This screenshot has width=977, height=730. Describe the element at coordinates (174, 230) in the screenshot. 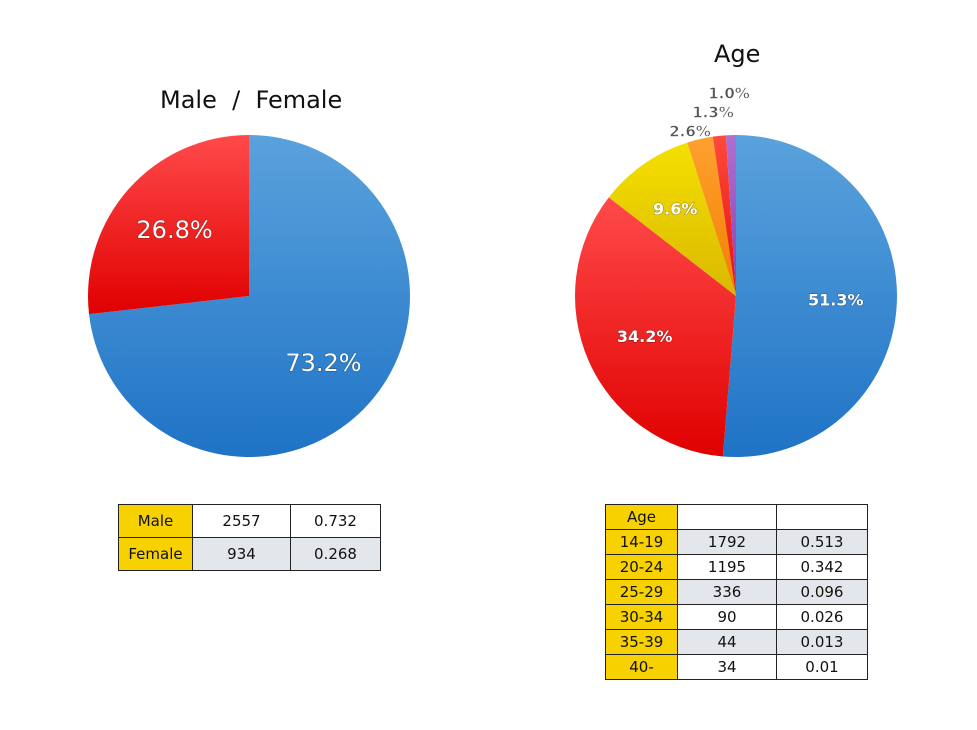

I see `slice-label: 26.8%` at that location.